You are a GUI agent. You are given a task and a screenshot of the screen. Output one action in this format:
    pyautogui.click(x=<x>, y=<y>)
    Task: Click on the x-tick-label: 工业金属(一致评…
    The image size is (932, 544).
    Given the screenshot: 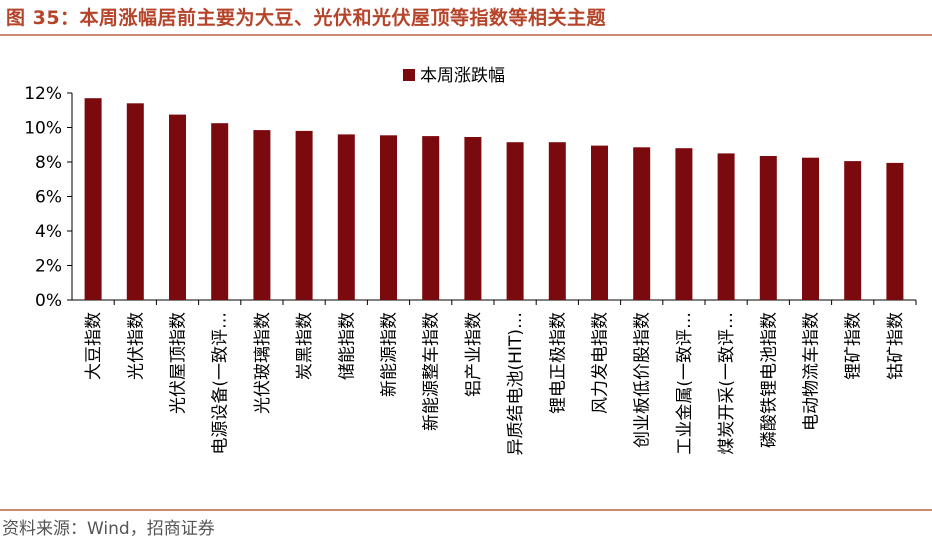 What is the action you would take?
    pyautogui.click(x=685, y=383)
    